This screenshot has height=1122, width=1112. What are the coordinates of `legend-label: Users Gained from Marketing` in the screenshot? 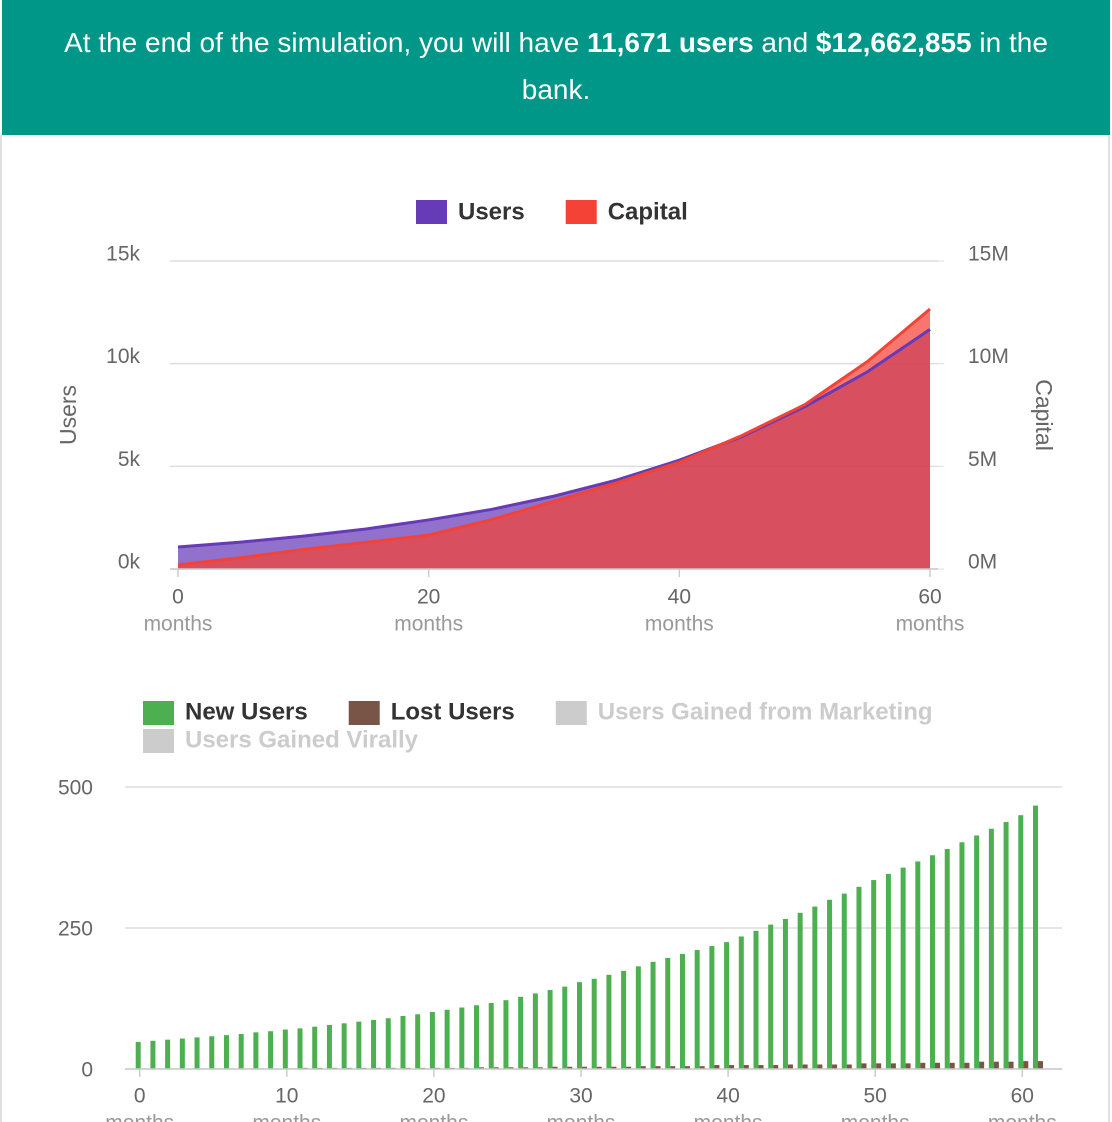 It's located at (765, 711).